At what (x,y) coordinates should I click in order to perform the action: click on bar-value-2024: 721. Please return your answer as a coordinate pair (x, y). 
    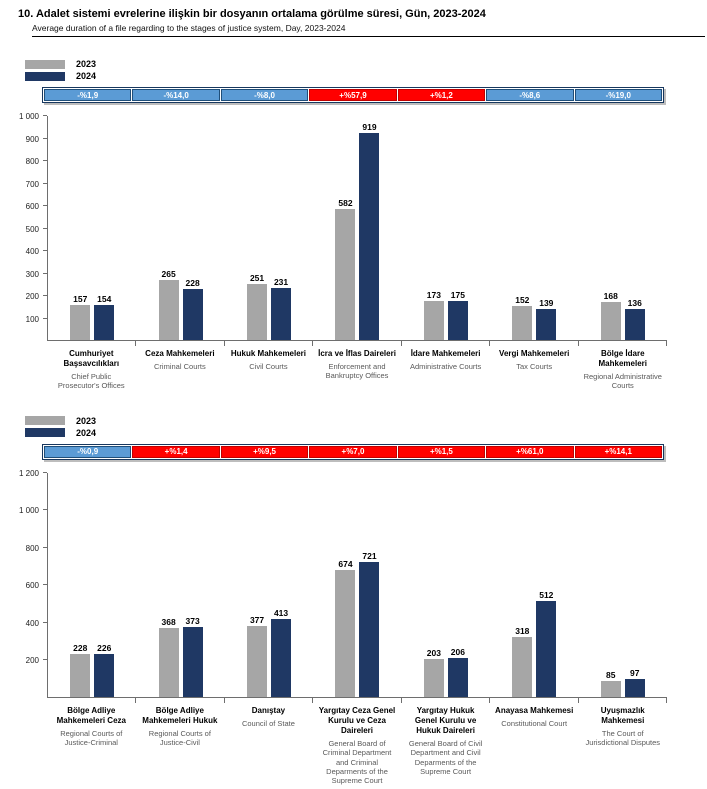
    Looking at the image, I should click on (369, 555).